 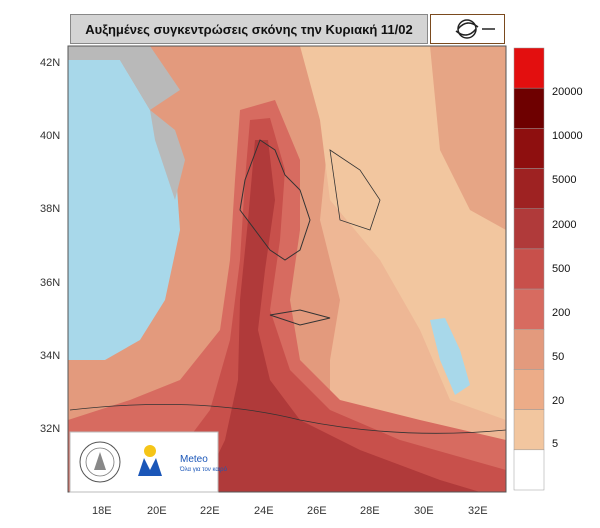 I want to click on land-calabria, so click(x=167, y=155).